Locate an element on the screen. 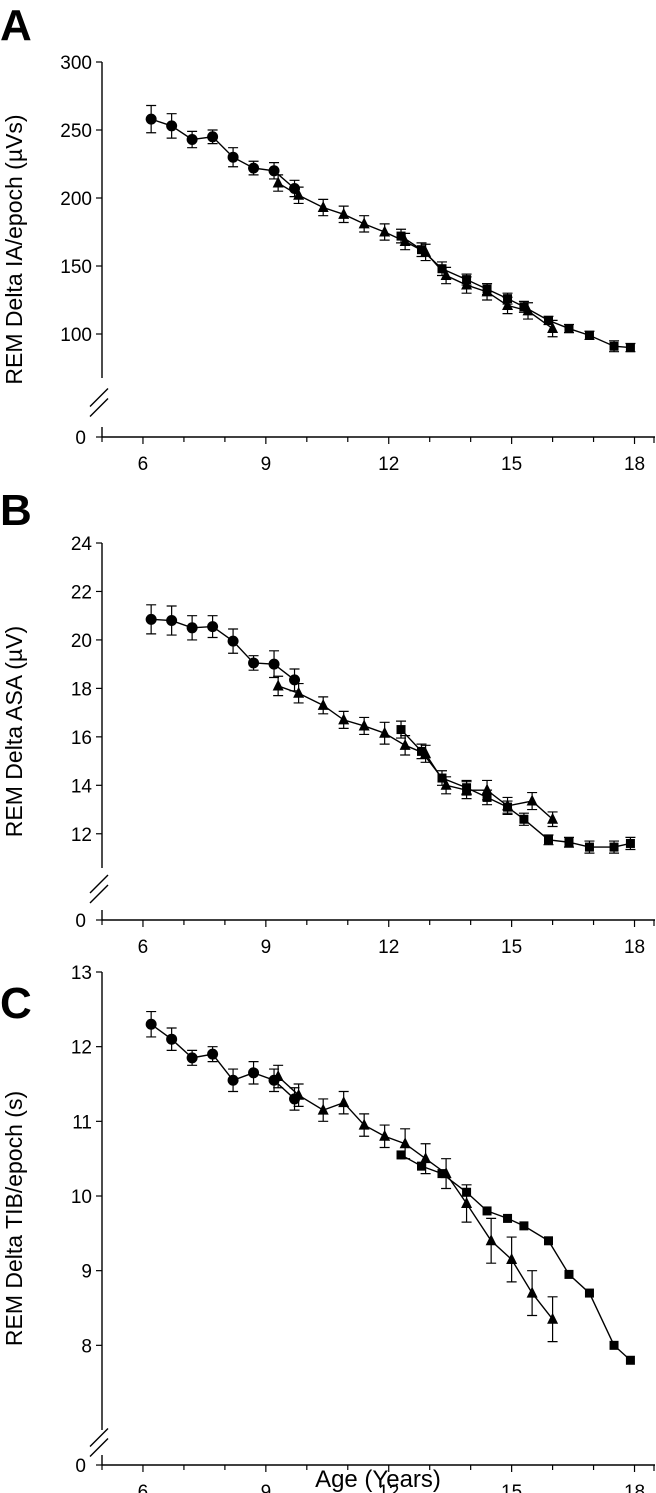 This screenshot has height=1493, width=656. y-tick-label: 20 is located at coordinates (81, 641).